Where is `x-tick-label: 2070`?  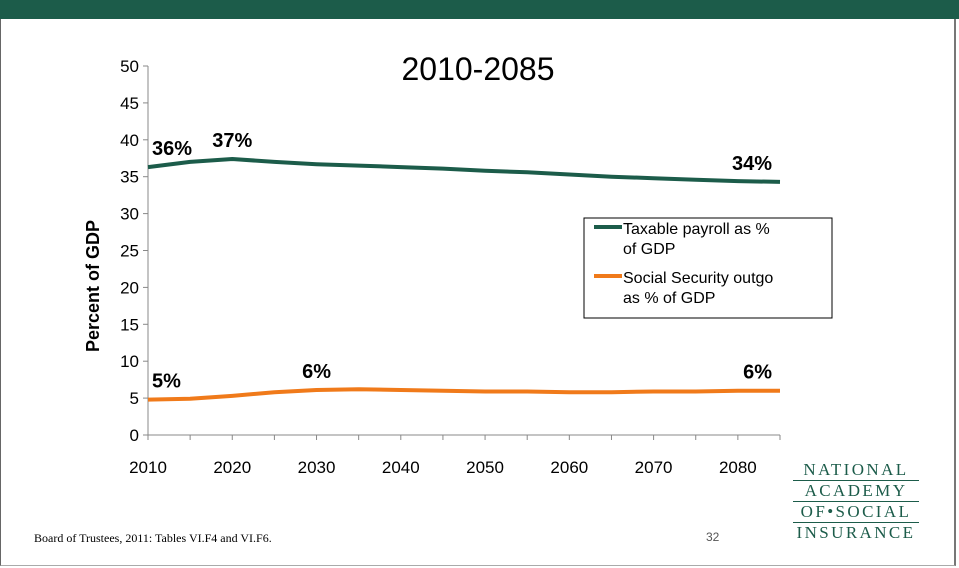
x-tick-label: 2070 is located at coordinates (654, 467).